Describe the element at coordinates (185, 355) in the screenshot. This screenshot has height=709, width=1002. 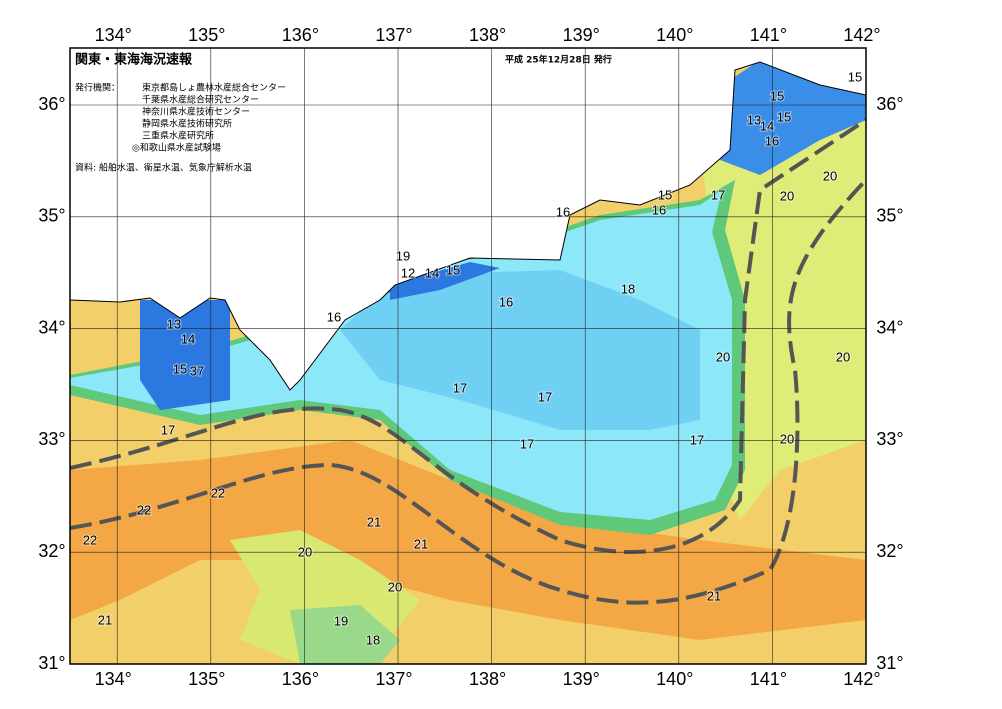
I see `sea-blue-osaka` at that location.